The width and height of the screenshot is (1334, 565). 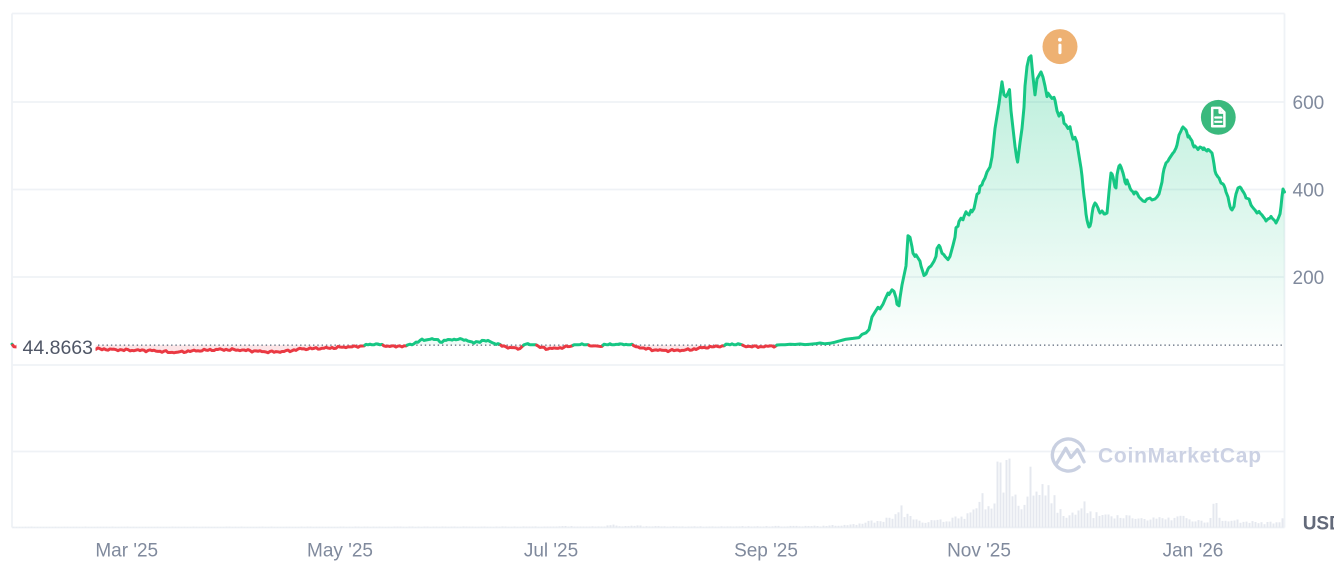 What do you see at coordinates (126, 551) in the screenshot?
I see `svg-text: Mar '25` at bounding box center [126, 551].